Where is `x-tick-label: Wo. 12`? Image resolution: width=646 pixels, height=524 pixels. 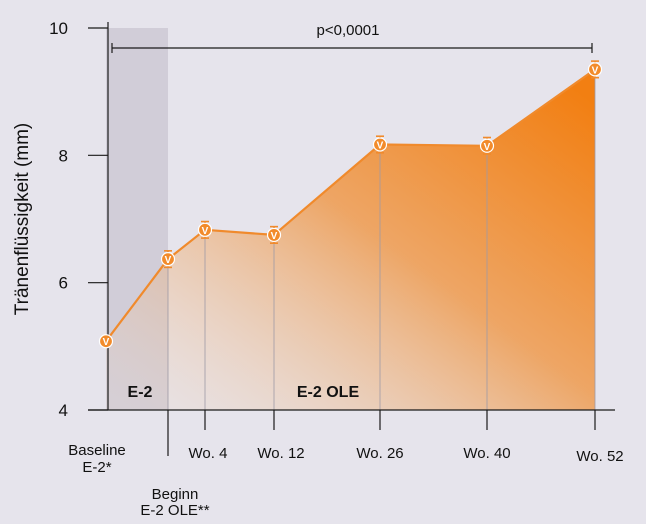
x-tick-label: Wo. 12 is located at coordinates (280, 453).